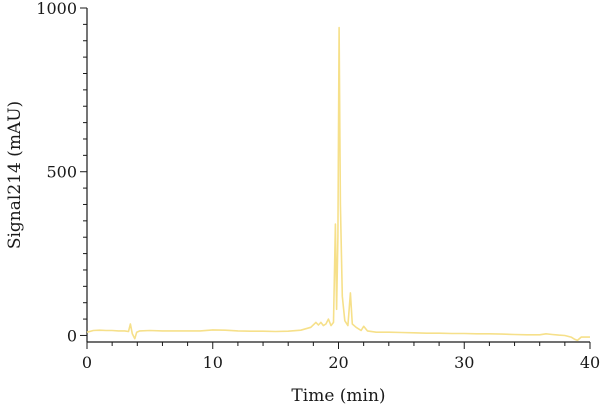  What do you see at coordinates (464, 362) in the screenshot?
I see `x-tick-label: 30` at bounding box center [464, 362].